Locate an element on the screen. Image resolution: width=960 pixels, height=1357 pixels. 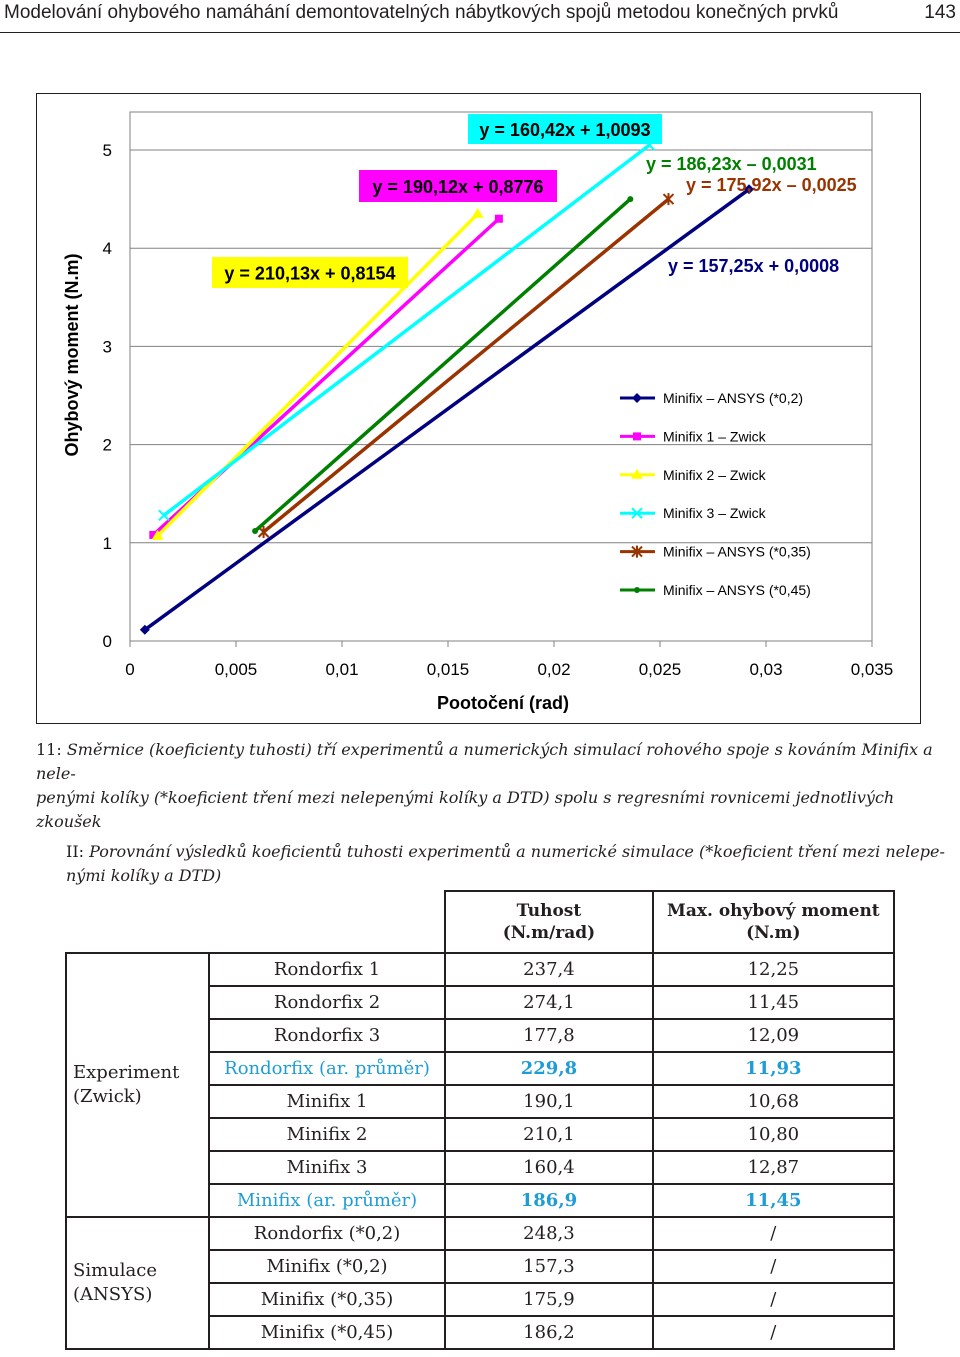
table-row: Rondorfix (ar. průměr) 229,8 11,93 is located at coordinates (481, 1068).